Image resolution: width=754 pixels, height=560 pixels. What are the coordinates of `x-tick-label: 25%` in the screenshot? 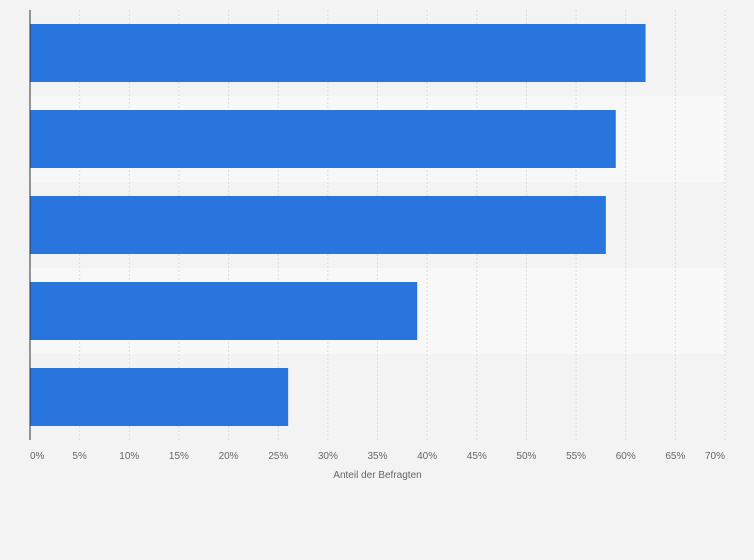 It's located at (278, 456).